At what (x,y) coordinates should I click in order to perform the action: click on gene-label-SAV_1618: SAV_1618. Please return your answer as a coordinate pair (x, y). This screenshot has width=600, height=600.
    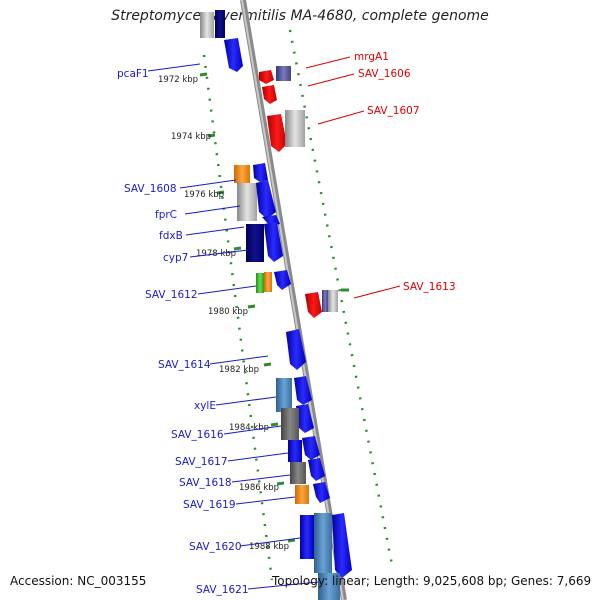
    Looking at the image, I should click on (205, 483).